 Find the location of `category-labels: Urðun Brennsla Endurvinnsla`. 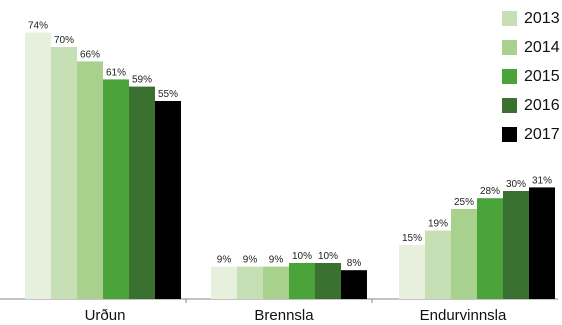

category-labels: Urðun Brennsla Endurvinnsla is located at coordinates (296, 315).